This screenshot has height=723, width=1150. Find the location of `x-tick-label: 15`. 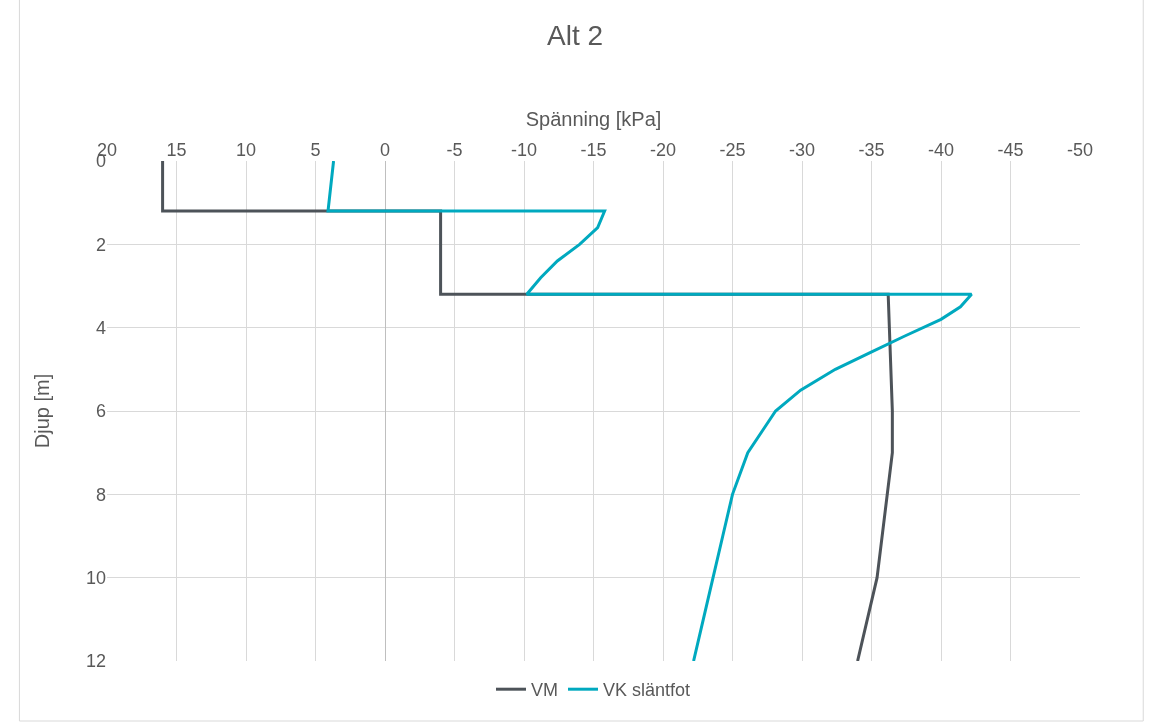

x-tick-label: 15 is located at coordinates (176, 150).